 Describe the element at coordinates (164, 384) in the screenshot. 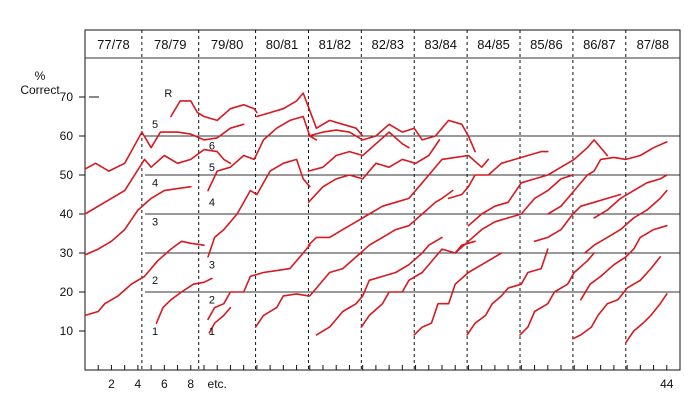

I see `x-tick-label-6: 6` at that location.